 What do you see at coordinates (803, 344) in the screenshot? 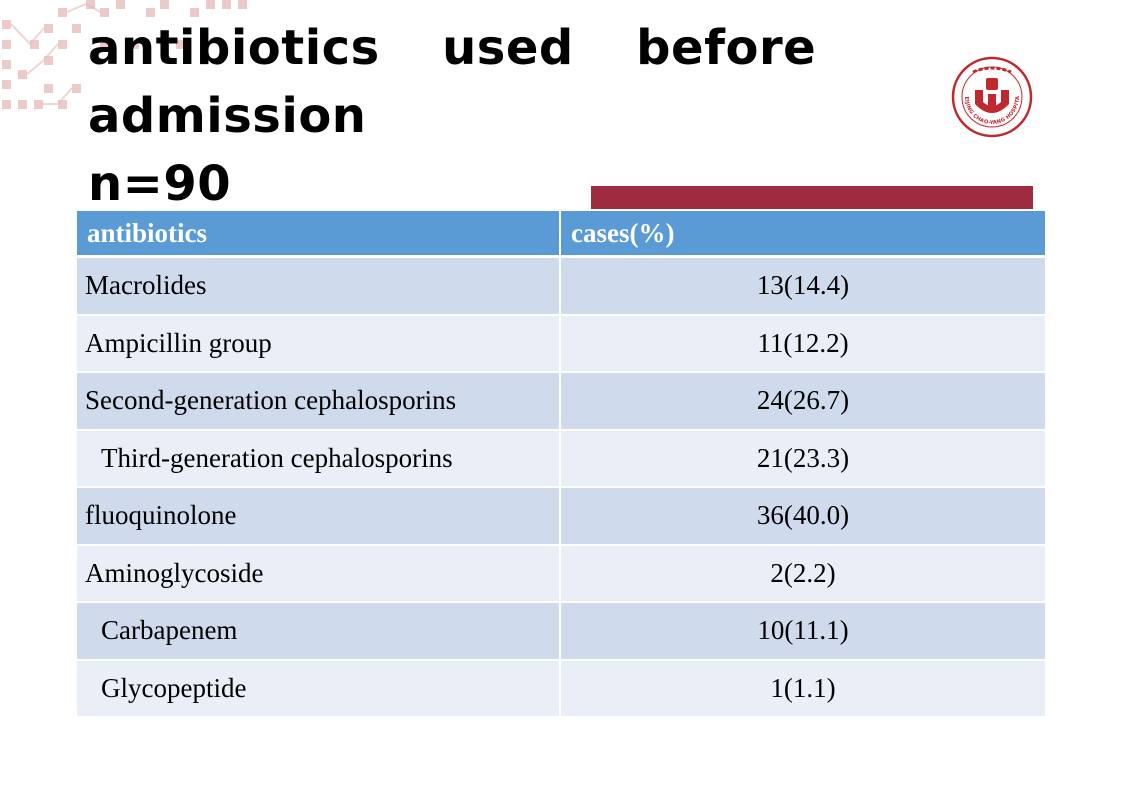
I see `cell-cases: 11(12.2)` at bounding box center [803, 344].